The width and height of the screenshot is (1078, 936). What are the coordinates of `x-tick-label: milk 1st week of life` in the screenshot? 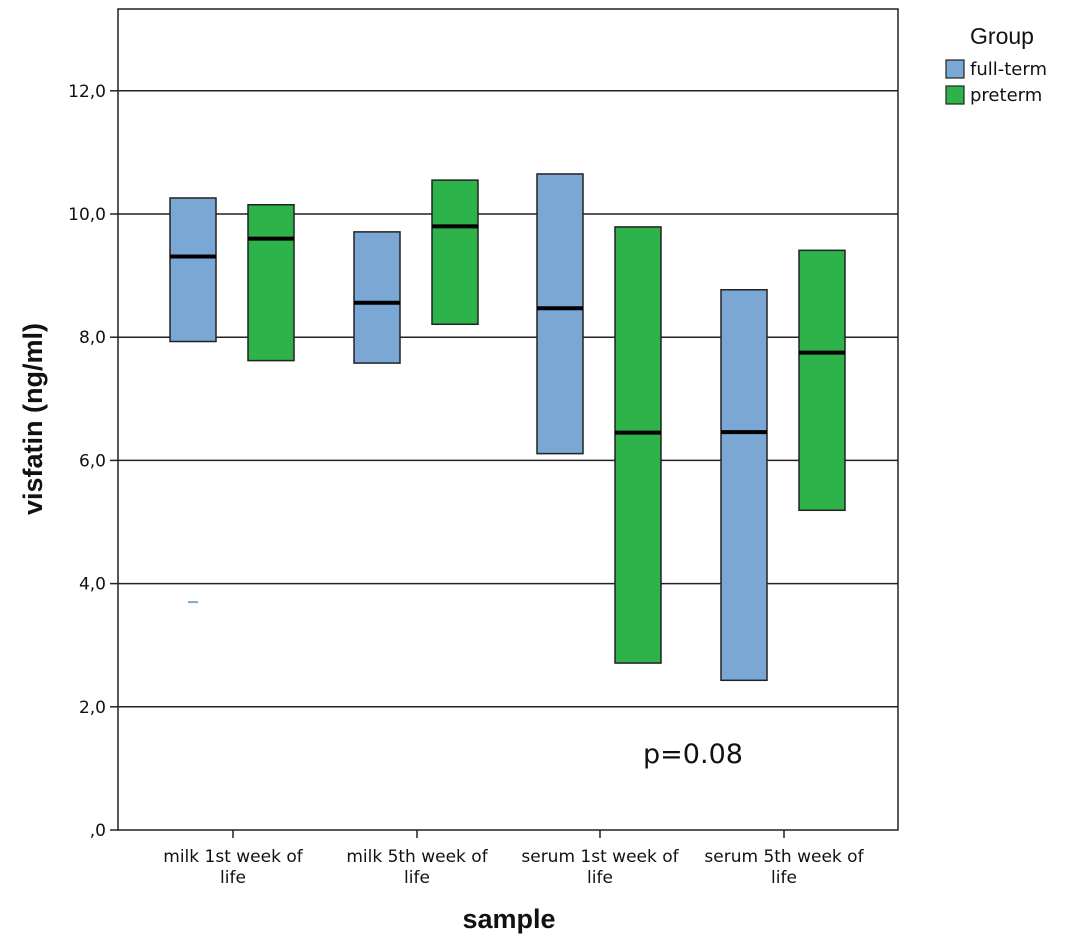 It's located at (233, 867).